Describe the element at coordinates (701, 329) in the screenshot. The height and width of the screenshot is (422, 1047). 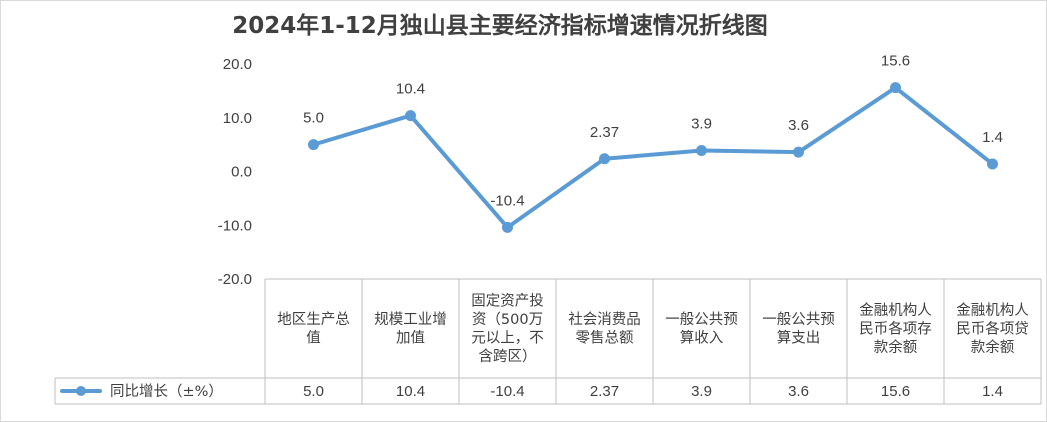
I see `category-label: 一般公共预算收入` at that location.